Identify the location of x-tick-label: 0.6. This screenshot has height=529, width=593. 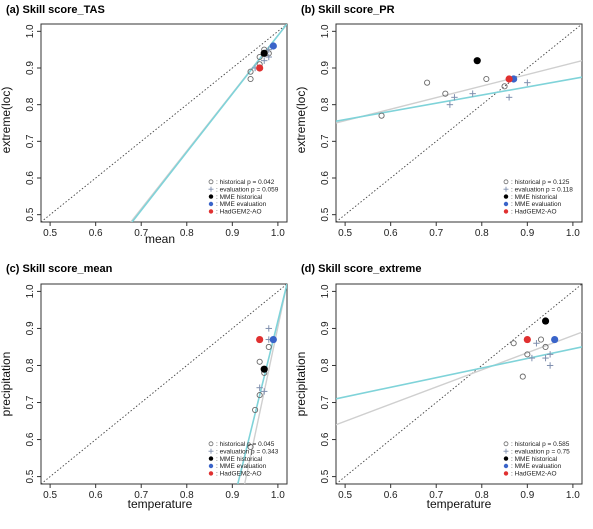
(391, 233).